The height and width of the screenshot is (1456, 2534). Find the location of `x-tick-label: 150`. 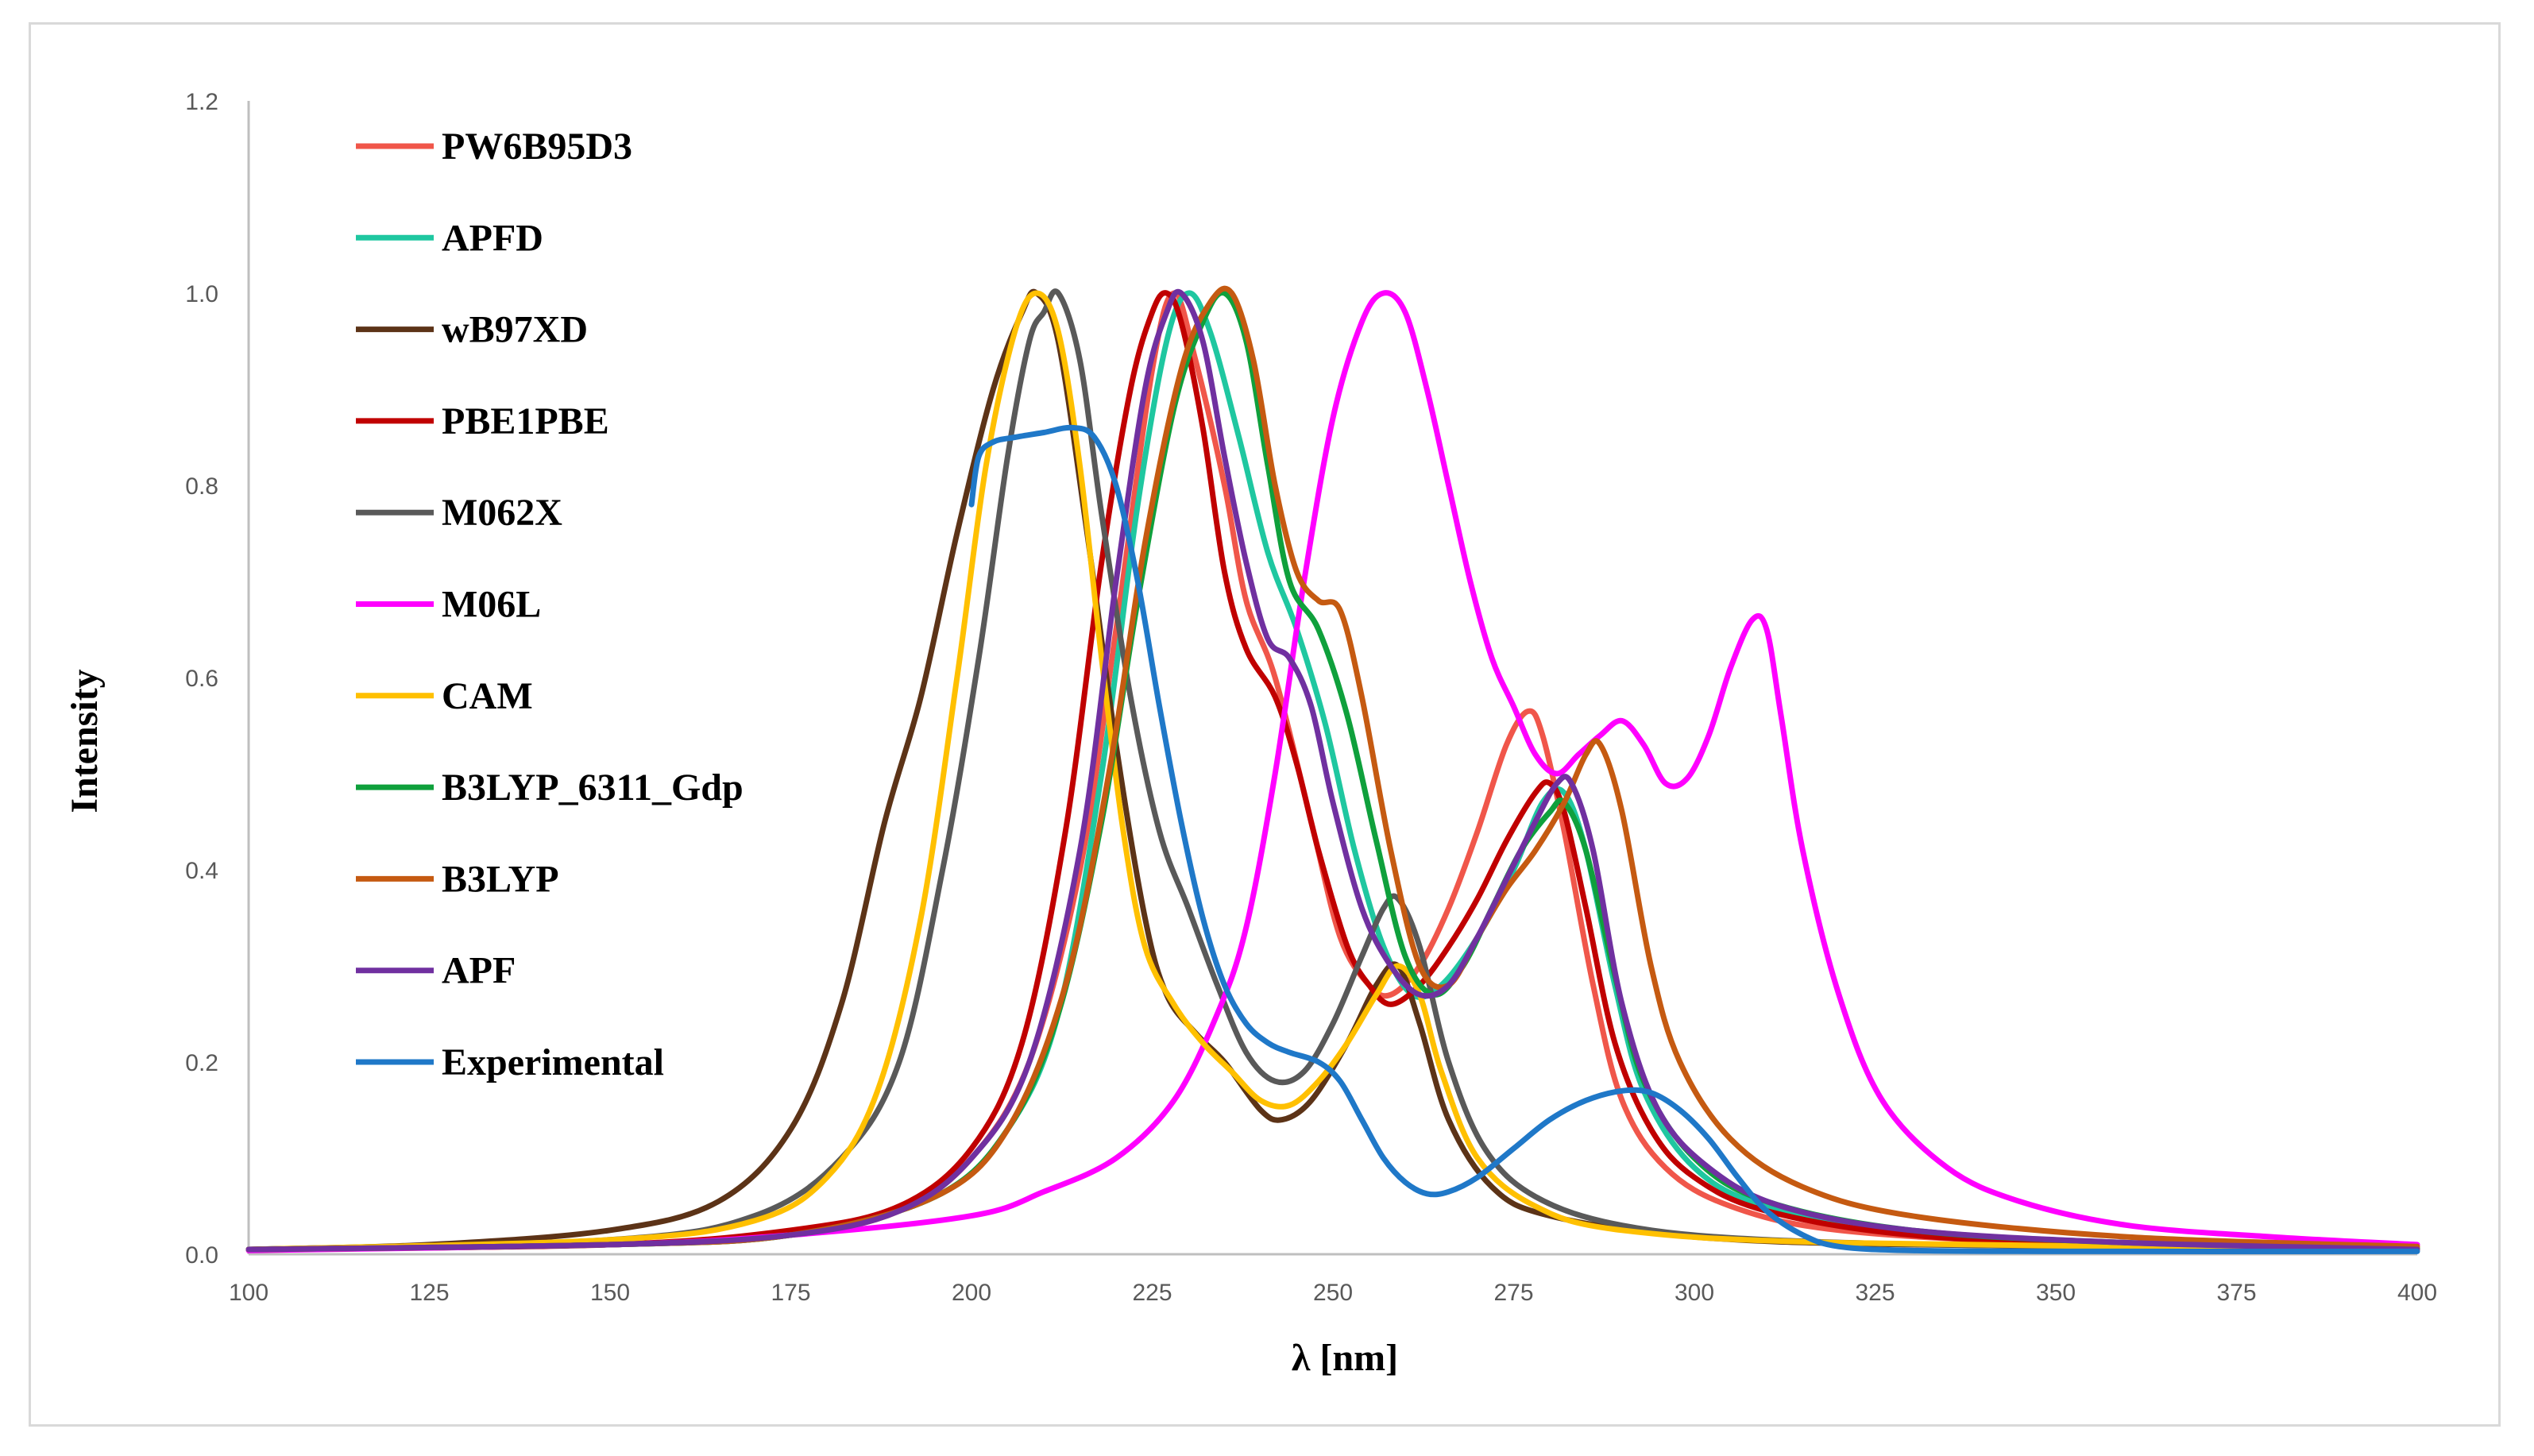

x-tick-label: 150 is located at coordinates (610, 1293).